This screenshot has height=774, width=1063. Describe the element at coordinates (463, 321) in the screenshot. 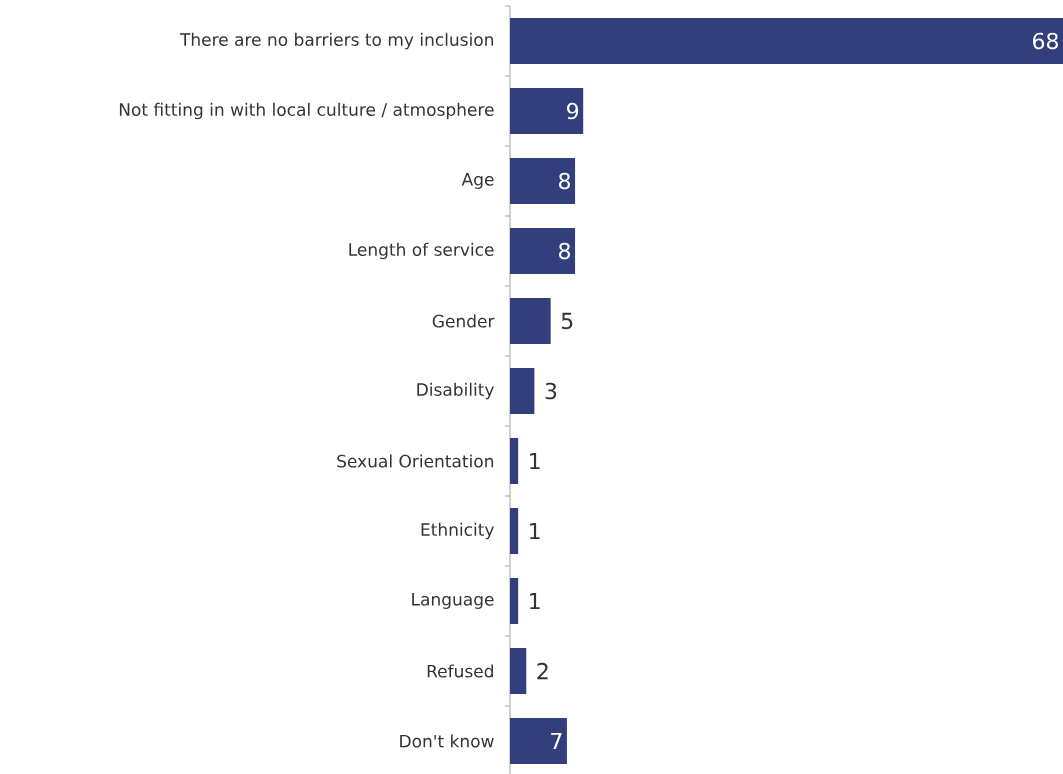

I see `y-tick-label: Gender` at that location.